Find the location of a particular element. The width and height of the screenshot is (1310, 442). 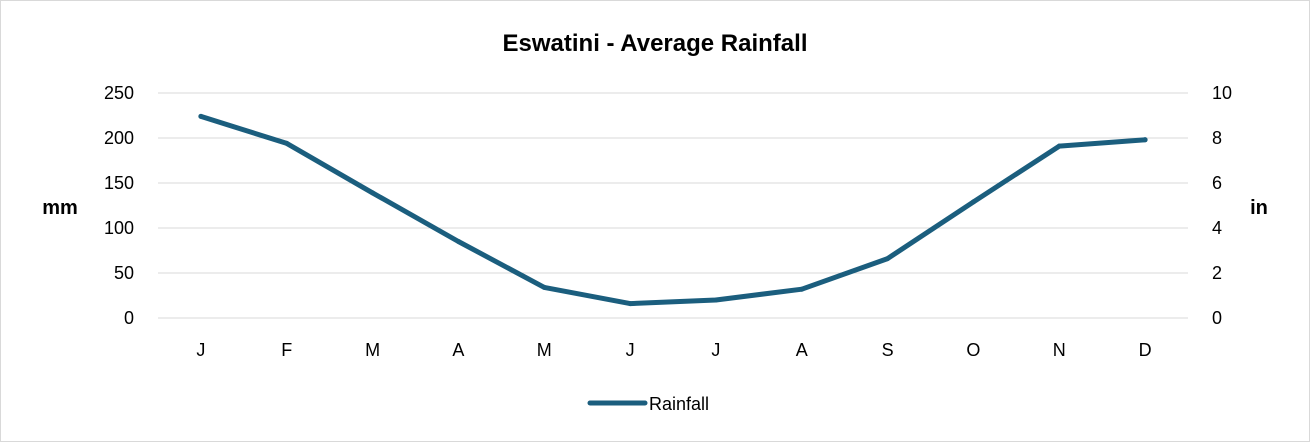

y2-tick-label: 0 is located at coordinates (1217, 318).